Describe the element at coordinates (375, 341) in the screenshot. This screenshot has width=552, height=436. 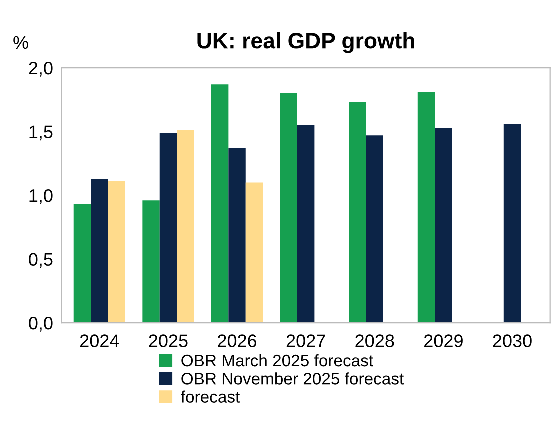
I see `x-tick-label: 2028` at that location.